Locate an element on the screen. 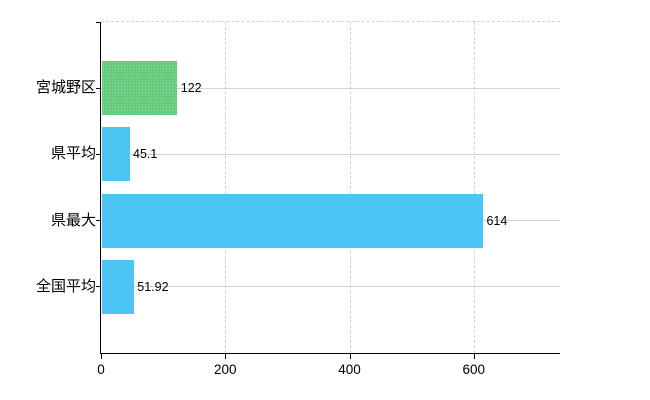 The width and height of the screenshot is (650, 400). bar-宮城野区 is located at coordinates (139, 88).